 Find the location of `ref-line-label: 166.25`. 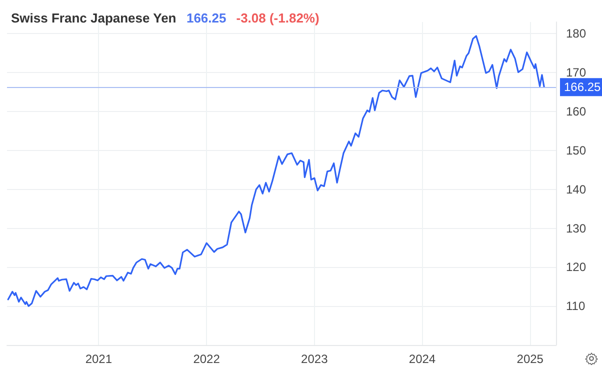

ref-line-label: 166.25 is located at coordinates (583, 87).